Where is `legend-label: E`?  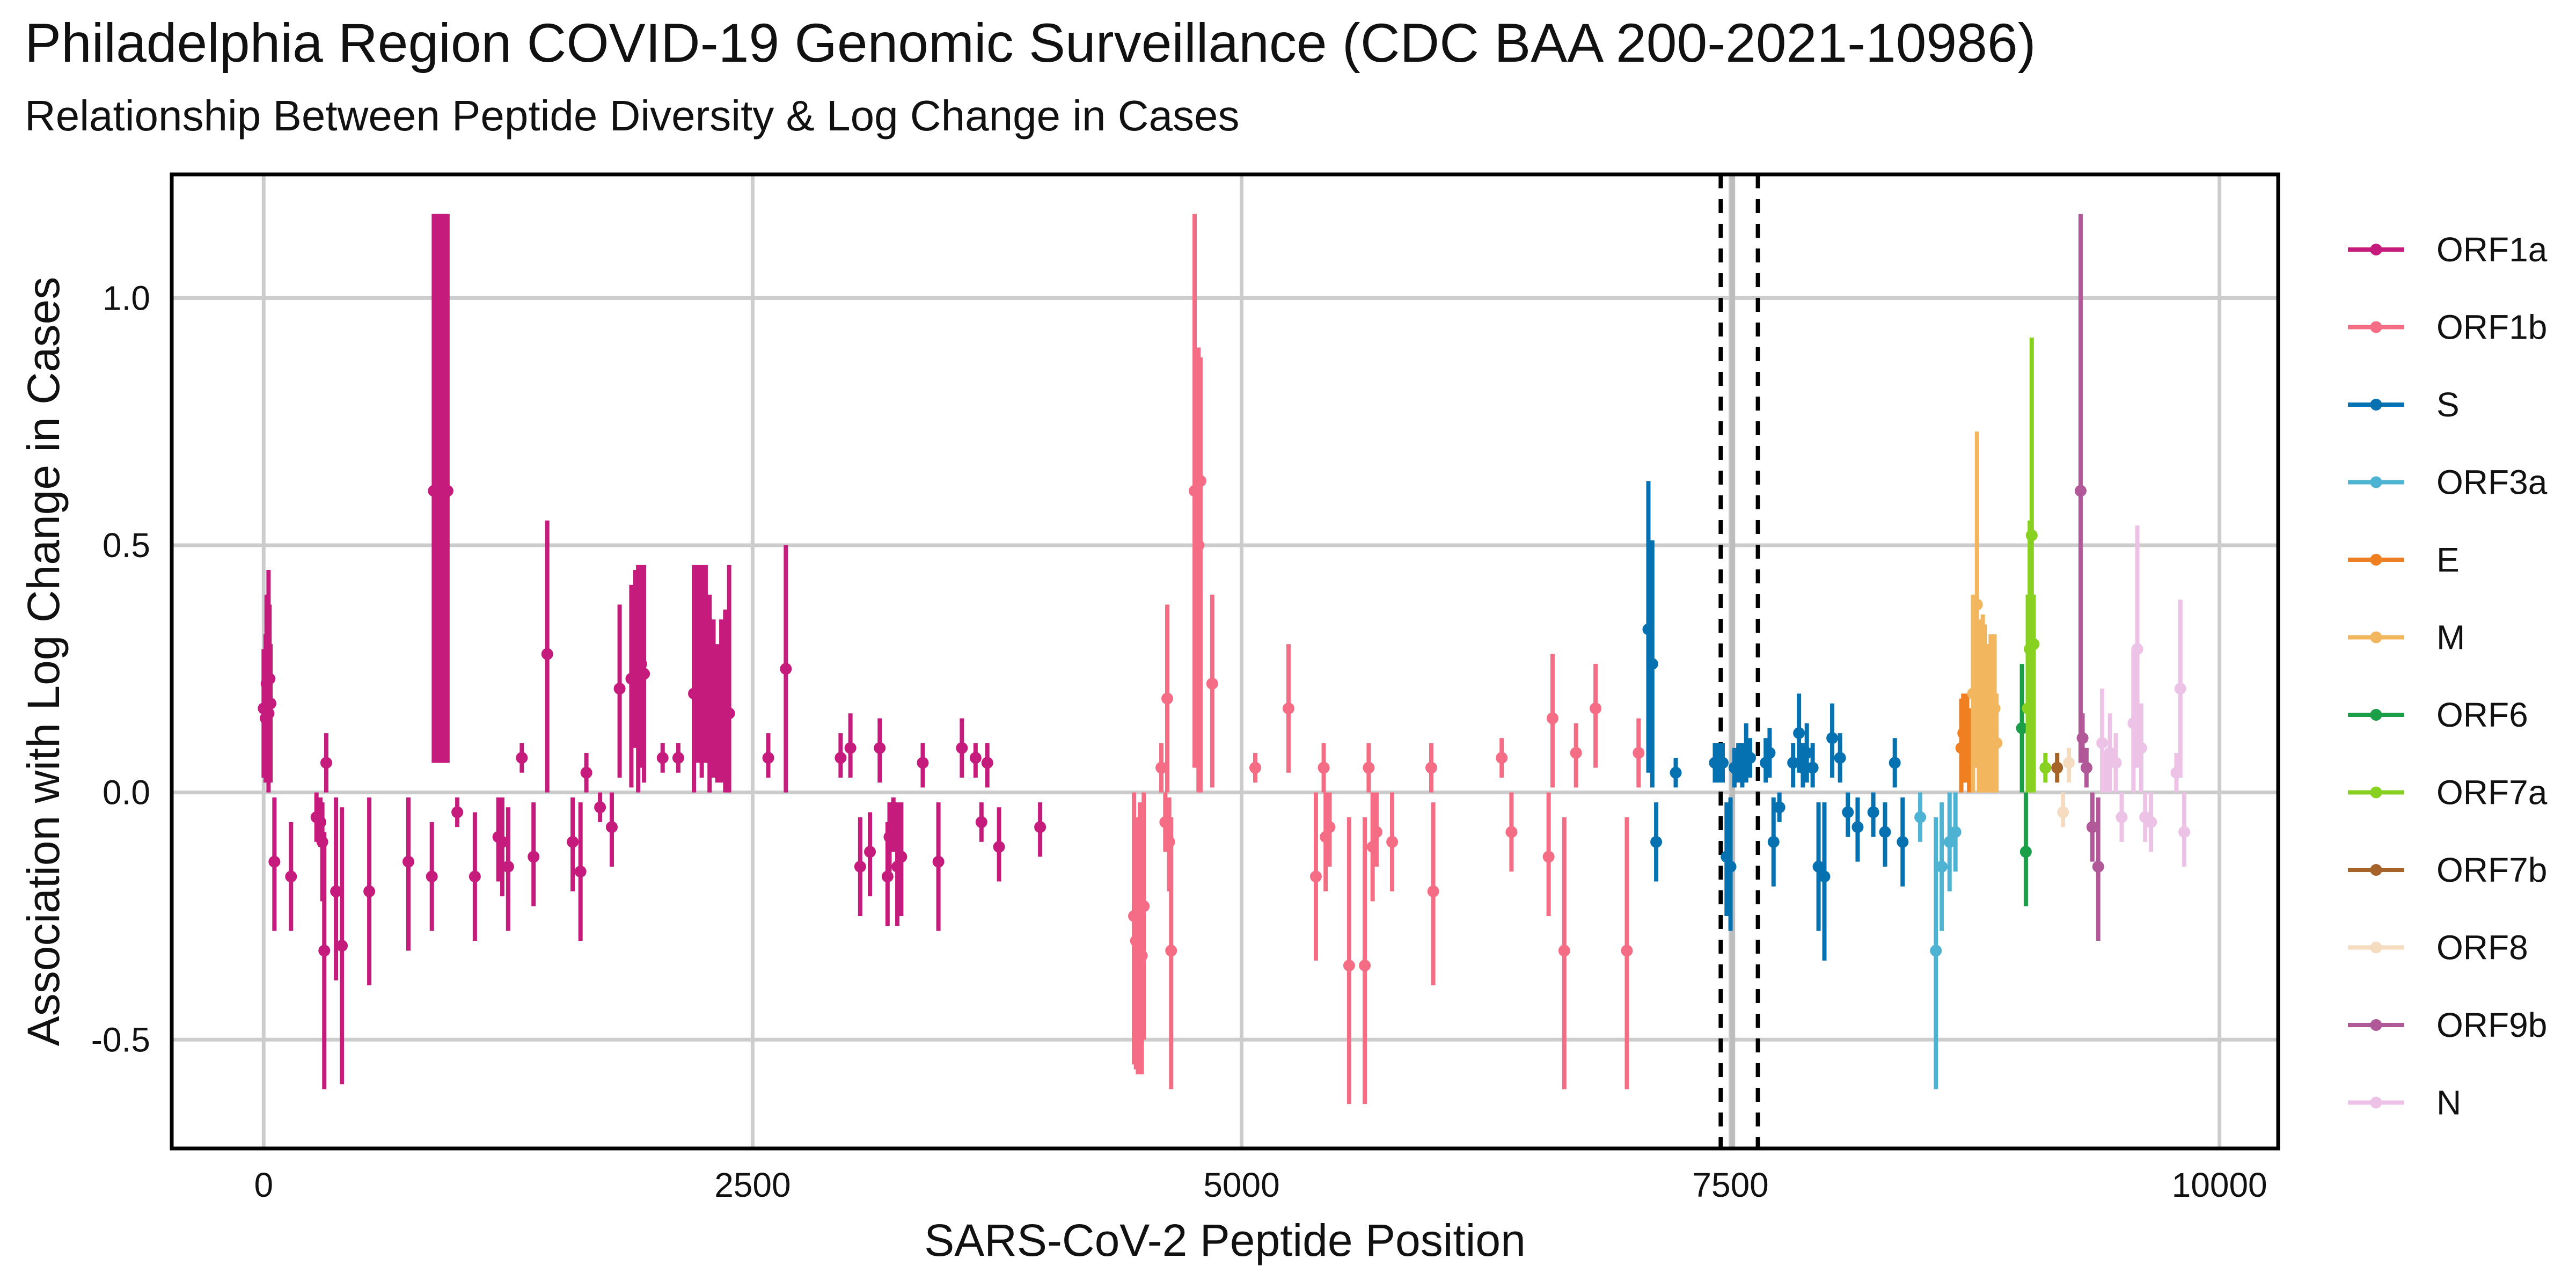
legend-label: E is located at coordinates (2448, 559).